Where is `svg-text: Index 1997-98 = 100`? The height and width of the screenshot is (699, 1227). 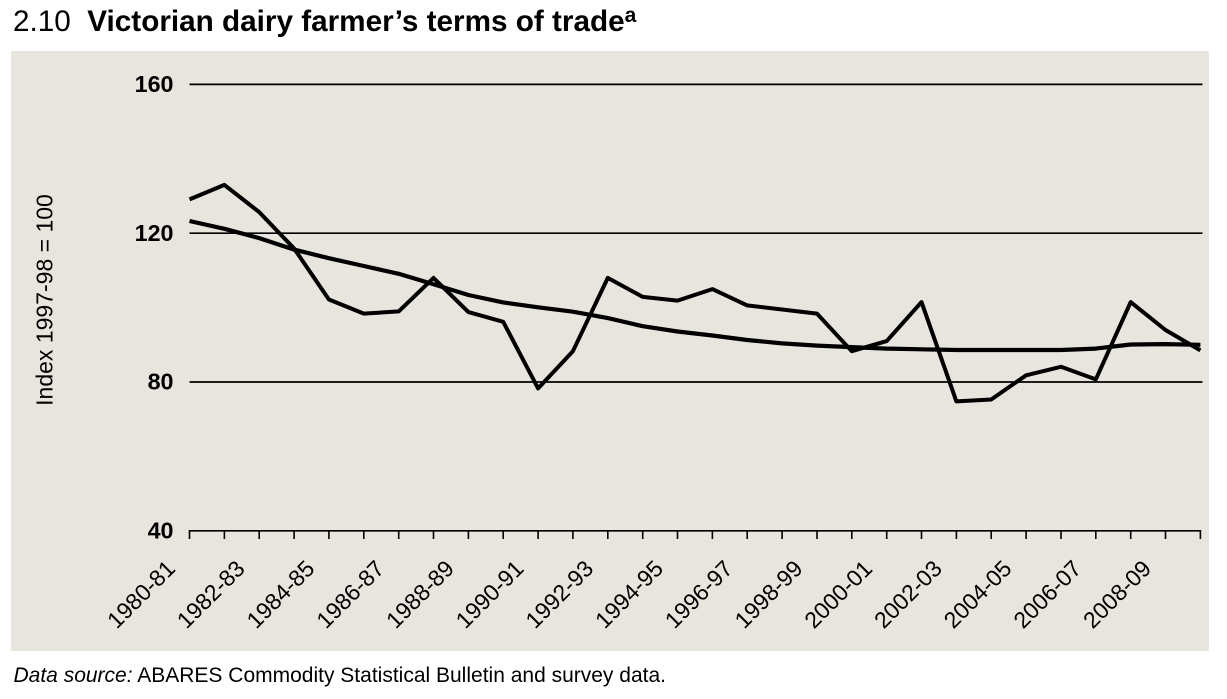
svg-text: Index 1997-98 = 100 is located at coordinates (45, 300).